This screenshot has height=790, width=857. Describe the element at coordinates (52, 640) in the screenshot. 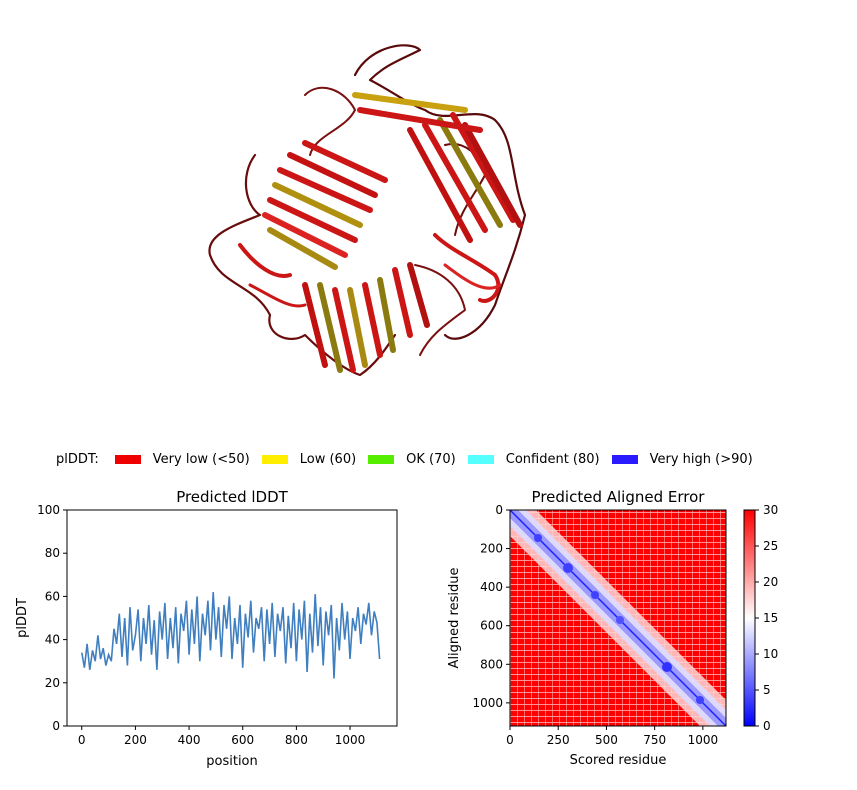

I see `plddt-ytick-label: 40` at that location.